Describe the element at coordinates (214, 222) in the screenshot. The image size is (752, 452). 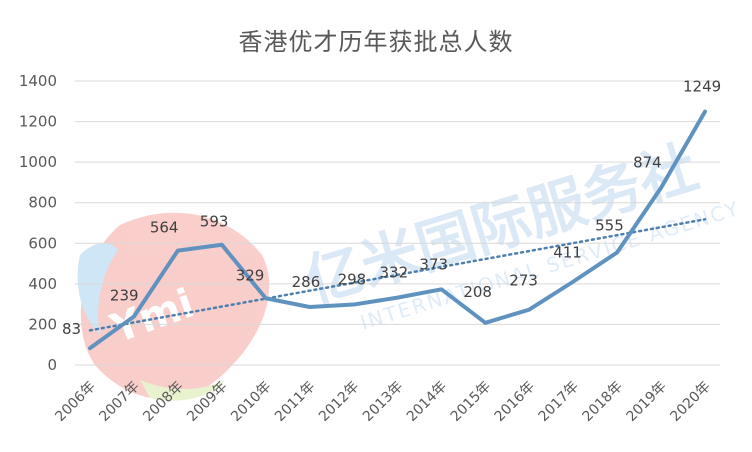
I see `data-label: 593` at that location.